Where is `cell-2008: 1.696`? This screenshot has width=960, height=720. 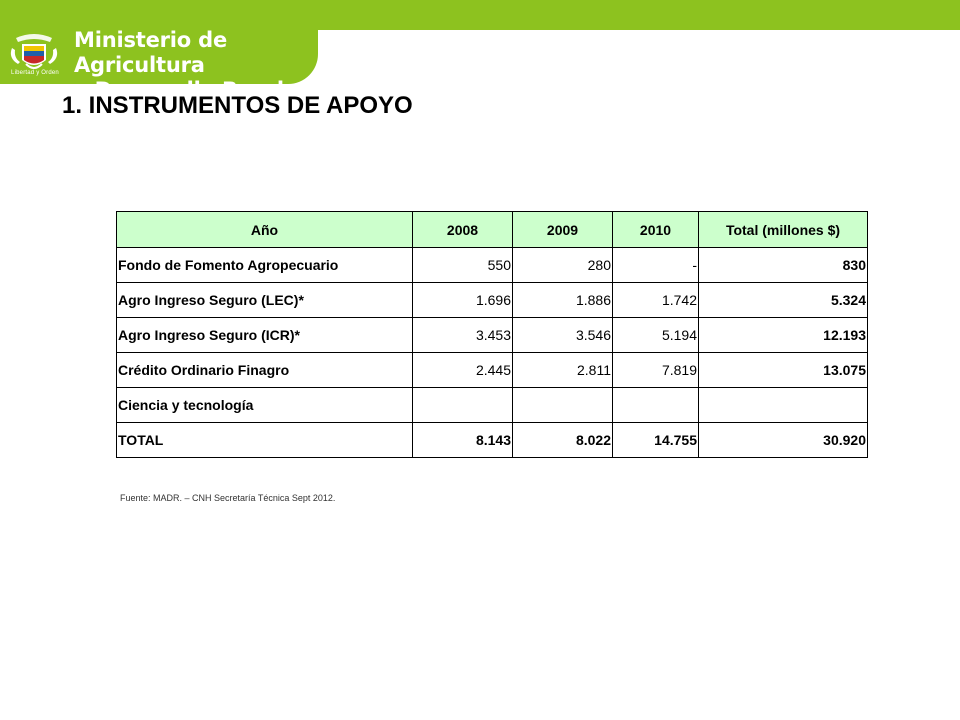 cell-2008: 1.696 is located at coordinates (462, 300).